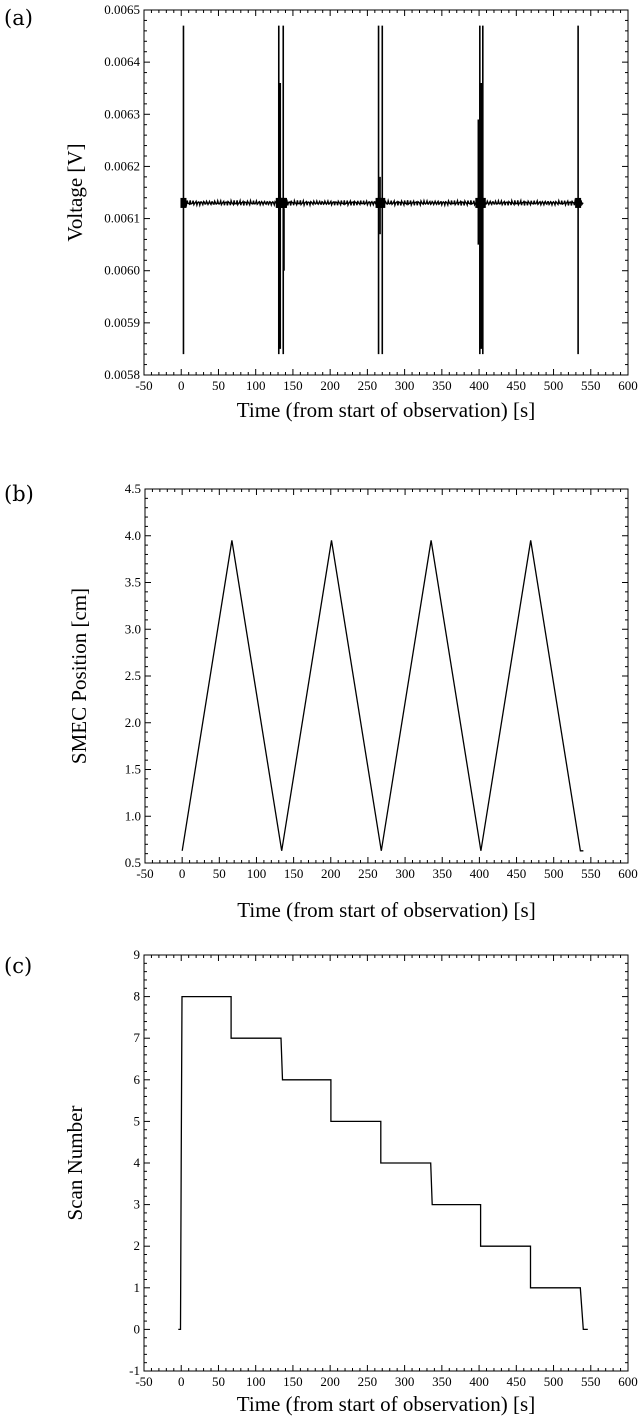  Describe the element at coordinates (382, 696) in the screenshot. I see `series-line` at that location.